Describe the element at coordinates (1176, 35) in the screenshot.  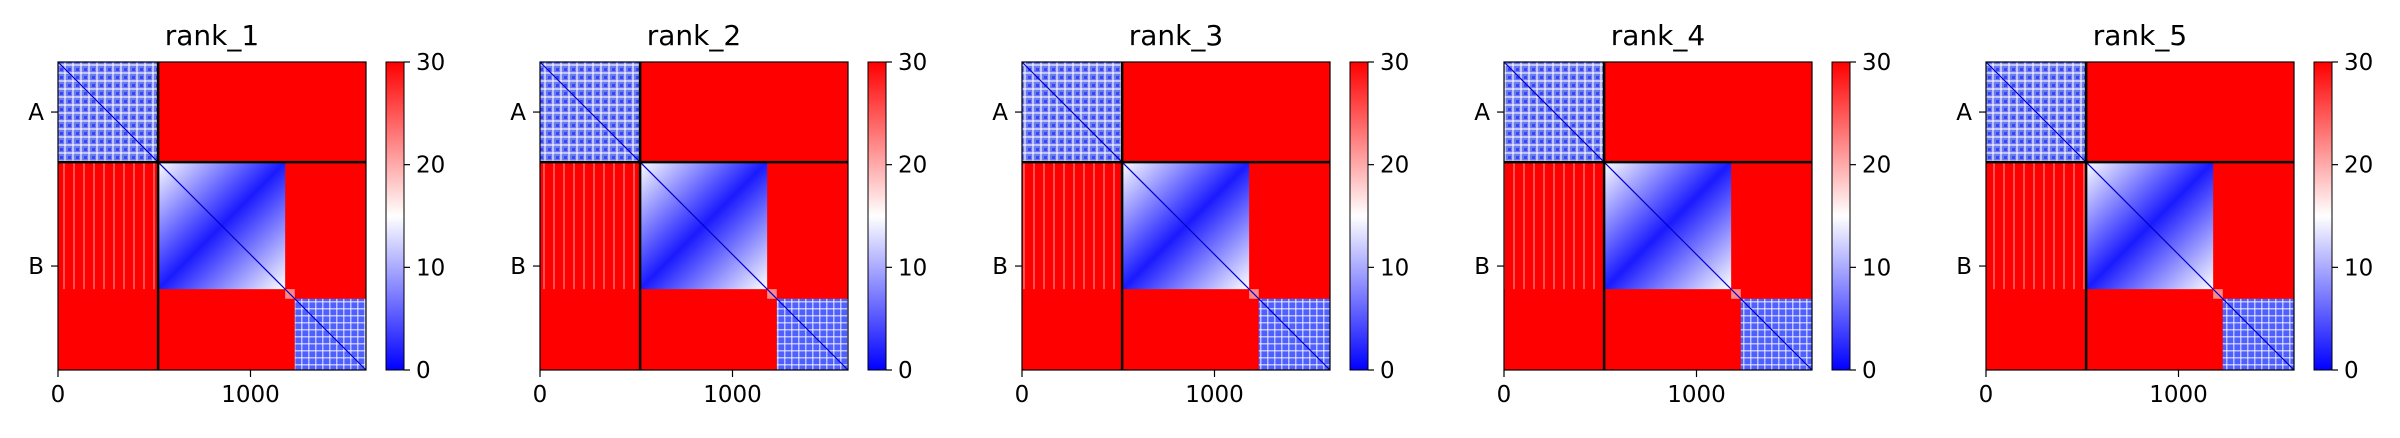
I see `panel-title: rank_3` at that location.